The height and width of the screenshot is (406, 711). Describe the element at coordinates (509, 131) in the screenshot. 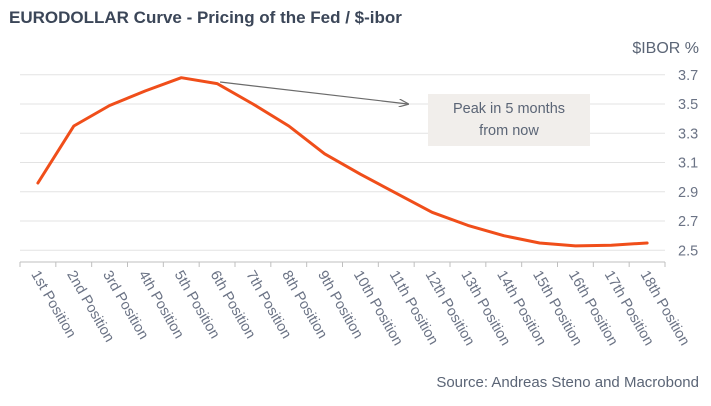

I see `annotation-line-2: from now` at that location.